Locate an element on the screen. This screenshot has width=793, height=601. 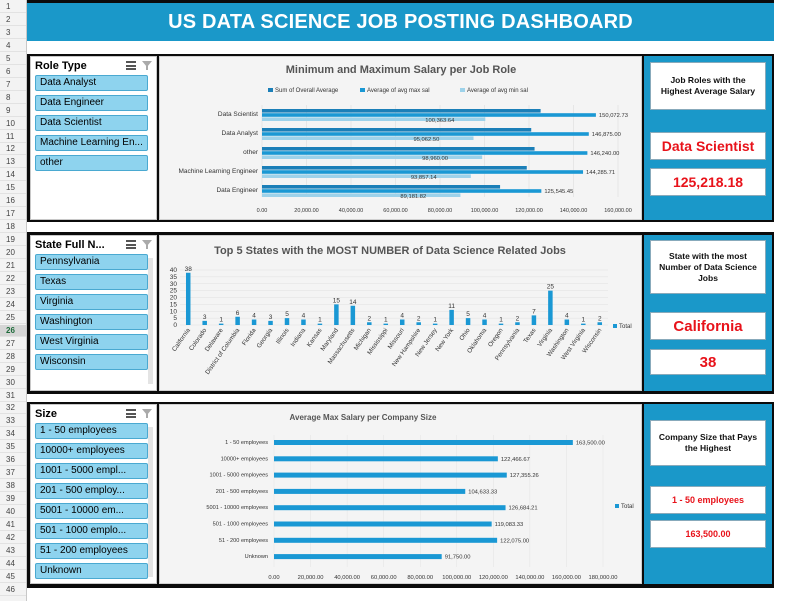
size-slicer-scrollbar is located at coordinates (150, 502).